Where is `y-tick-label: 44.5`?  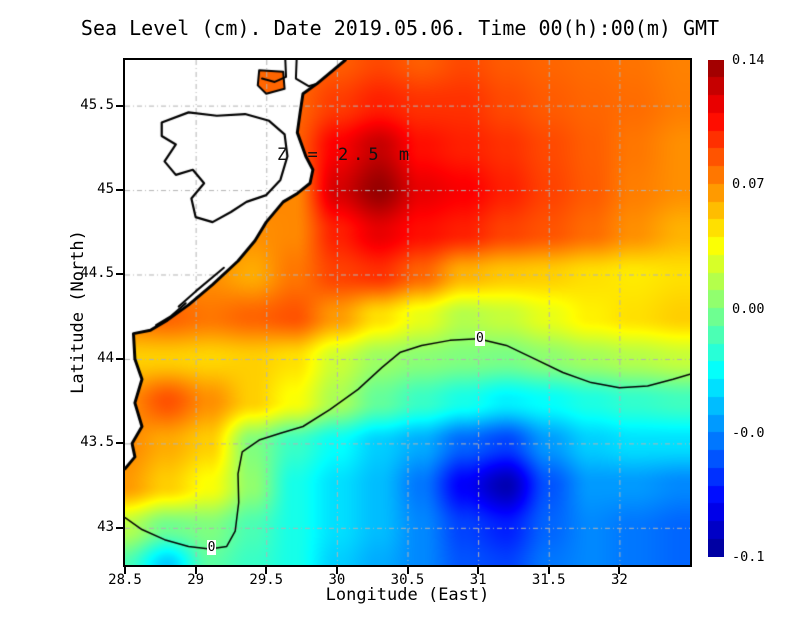
y-tick-label: 44.5 is located at coordinates (97, 273).